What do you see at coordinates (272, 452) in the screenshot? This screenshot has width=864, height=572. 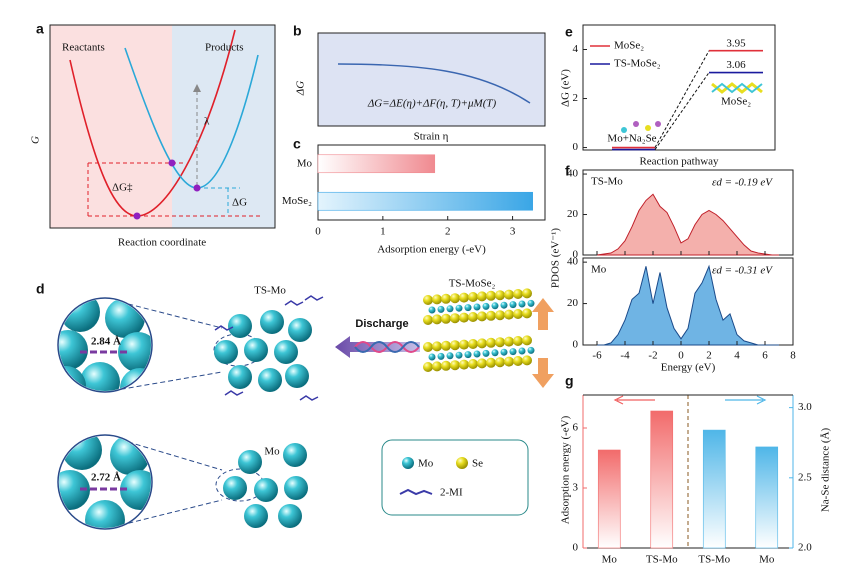 I see `label: Mo` at bounding box center [272, 452].